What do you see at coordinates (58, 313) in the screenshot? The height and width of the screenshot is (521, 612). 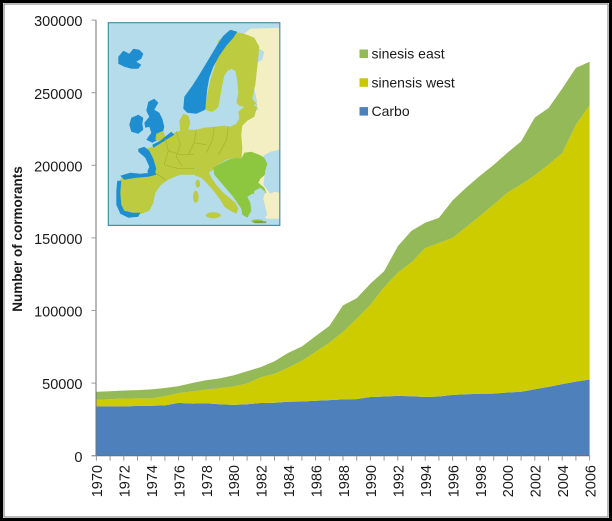 I see `svg-text: 100000` at bounding box center [58, 313].